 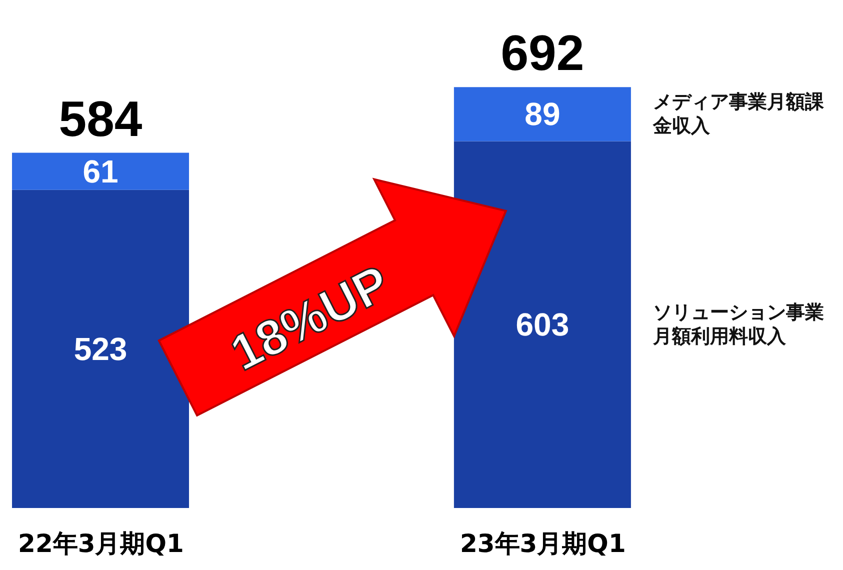 I want to click on x-tick-label: 23年3月期Q1, so click(x=543, y=543).